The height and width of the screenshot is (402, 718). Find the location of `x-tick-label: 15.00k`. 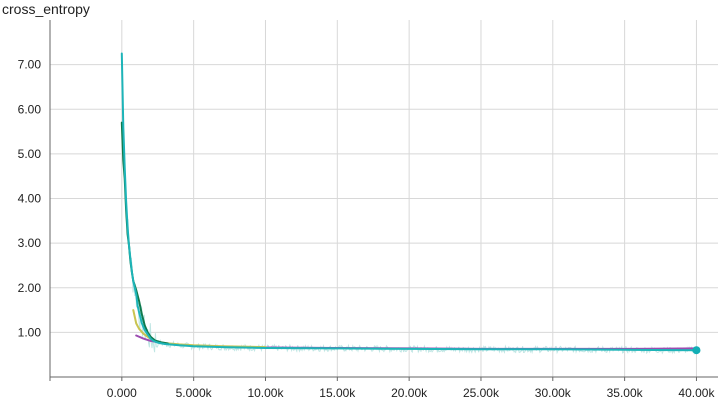

x-tick-label: 15.00k is located at coordinates (337, 393).